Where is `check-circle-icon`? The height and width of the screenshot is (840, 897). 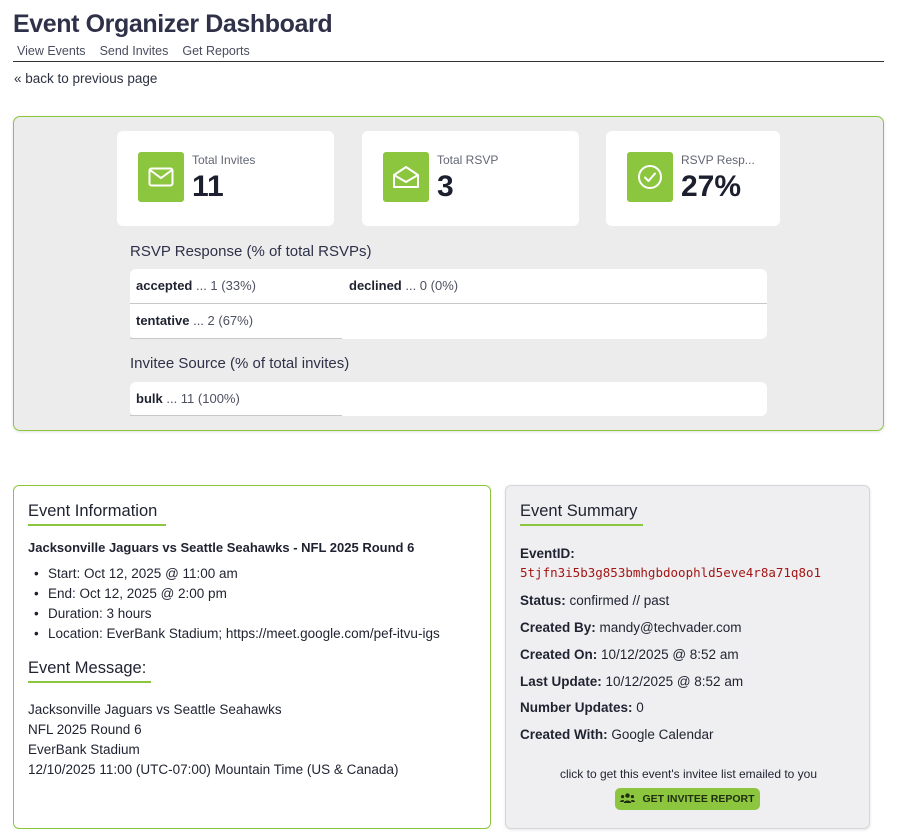
check-circle-icon is located at coordinates (650, 177).